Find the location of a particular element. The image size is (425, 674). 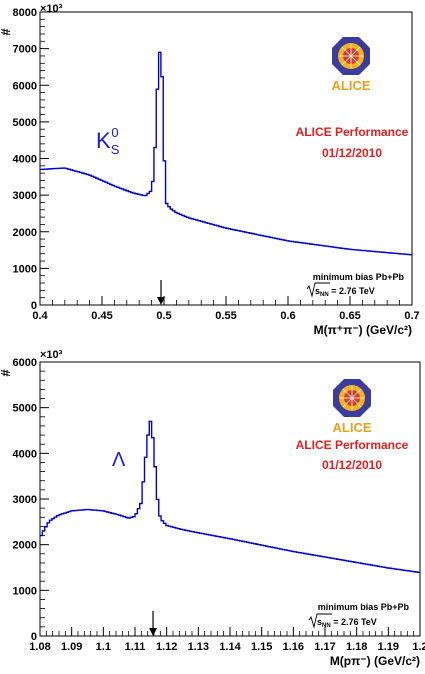

lambda-x-tick-label: 1.17 is located at coordinates (324, 647).